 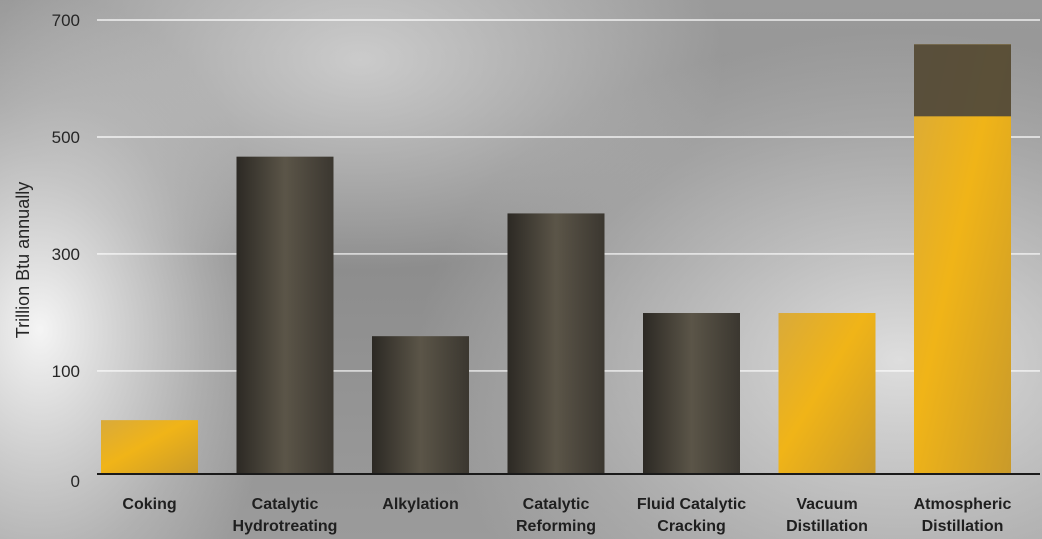 What do you see at coordinates (691, 515) in the screenshot?
I see `x-category-label: Fluid Catalytic Cracking` at bounding box center [691, 515].